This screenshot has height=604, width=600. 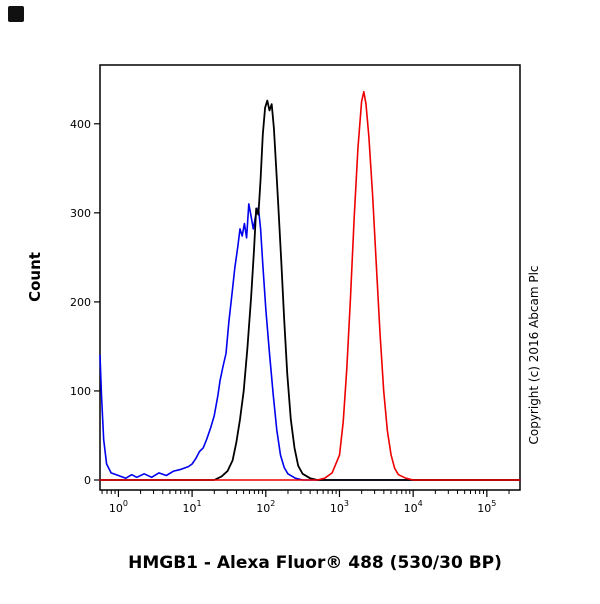 I want to click on x-tick-label: 10¹, so click(x=192, y=507).